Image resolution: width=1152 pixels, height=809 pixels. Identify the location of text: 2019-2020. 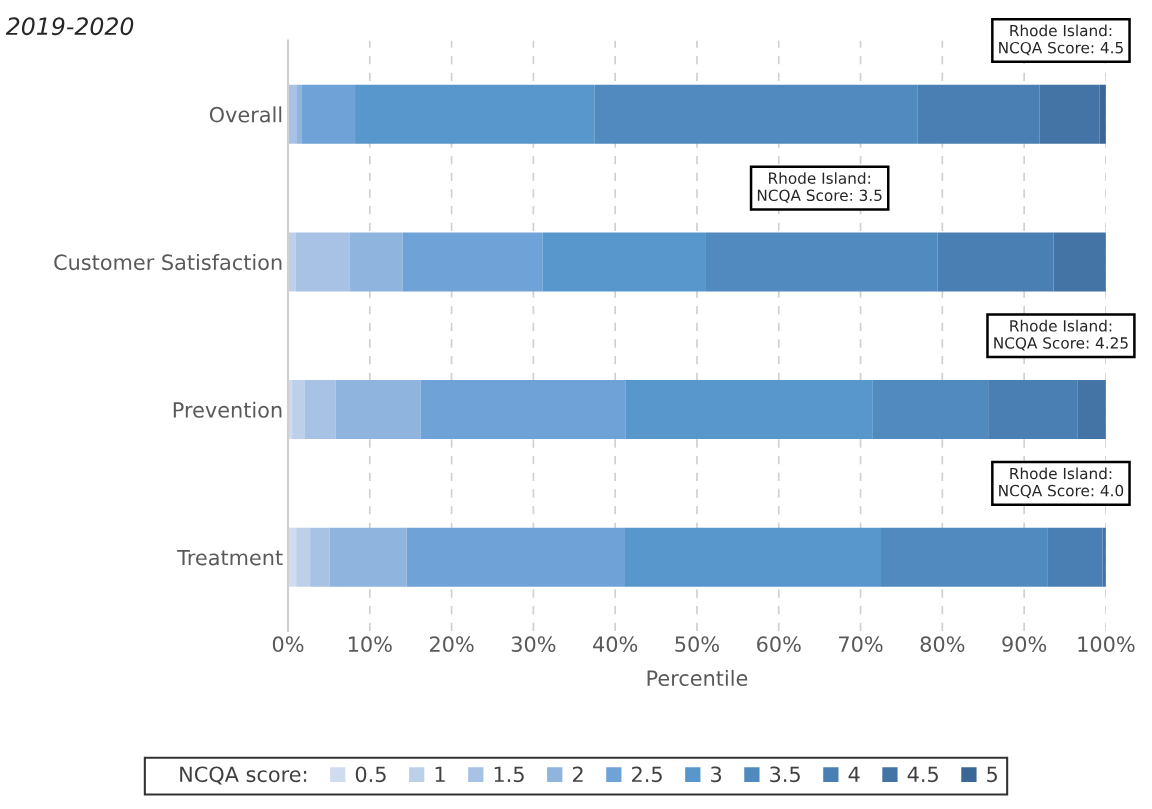
(69, 26).